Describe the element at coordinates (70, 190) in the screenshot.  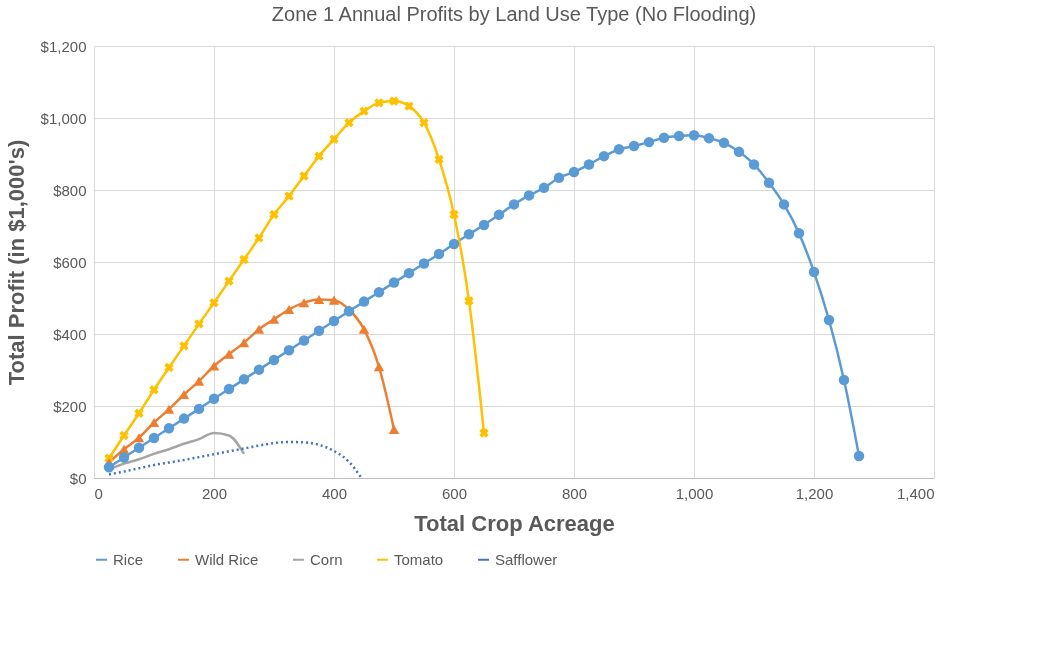
I see `y-tick-label: $800` at that location.